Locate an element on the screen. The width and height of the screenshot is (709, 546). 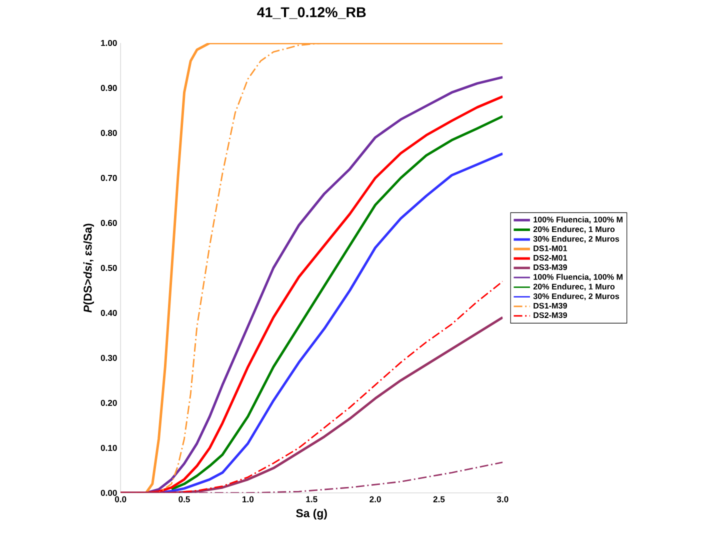
x-tick-label: 3.0 is located at coordinates (502, 499).